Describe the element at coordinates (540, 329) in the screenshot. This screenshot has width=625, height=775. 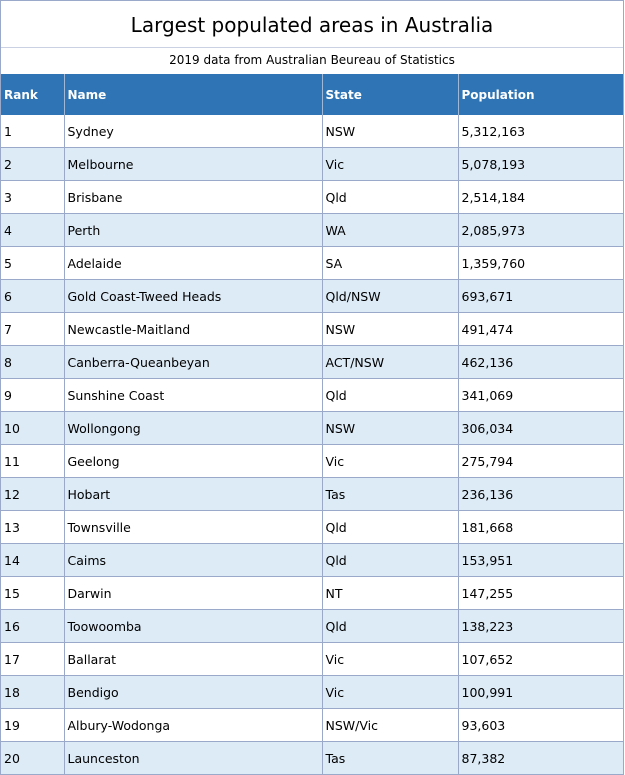
I see `cell-population: 491,474` at that location.